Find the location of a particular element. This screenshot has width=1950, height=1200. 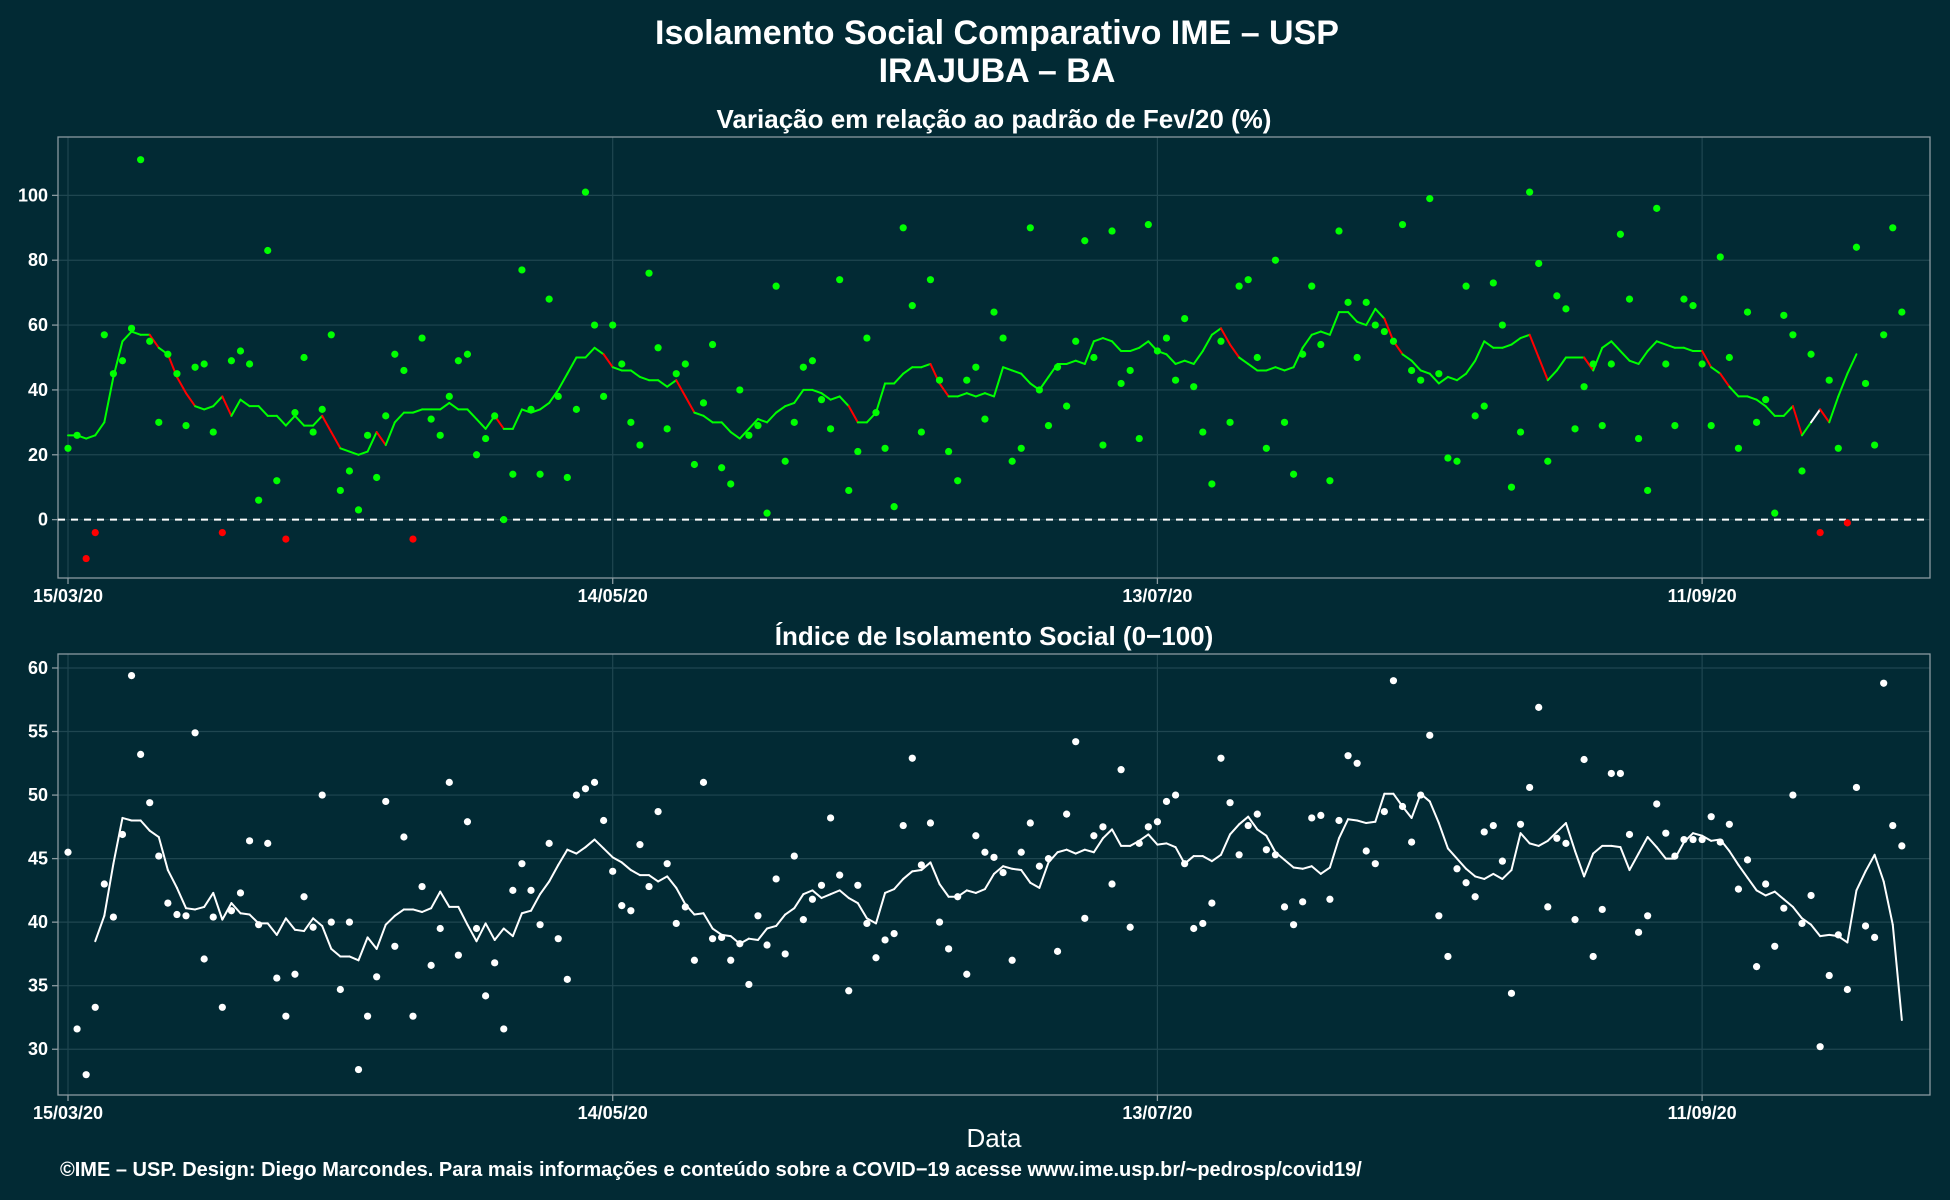

y-tick-label: 35 is located at coordinates (38, 986).